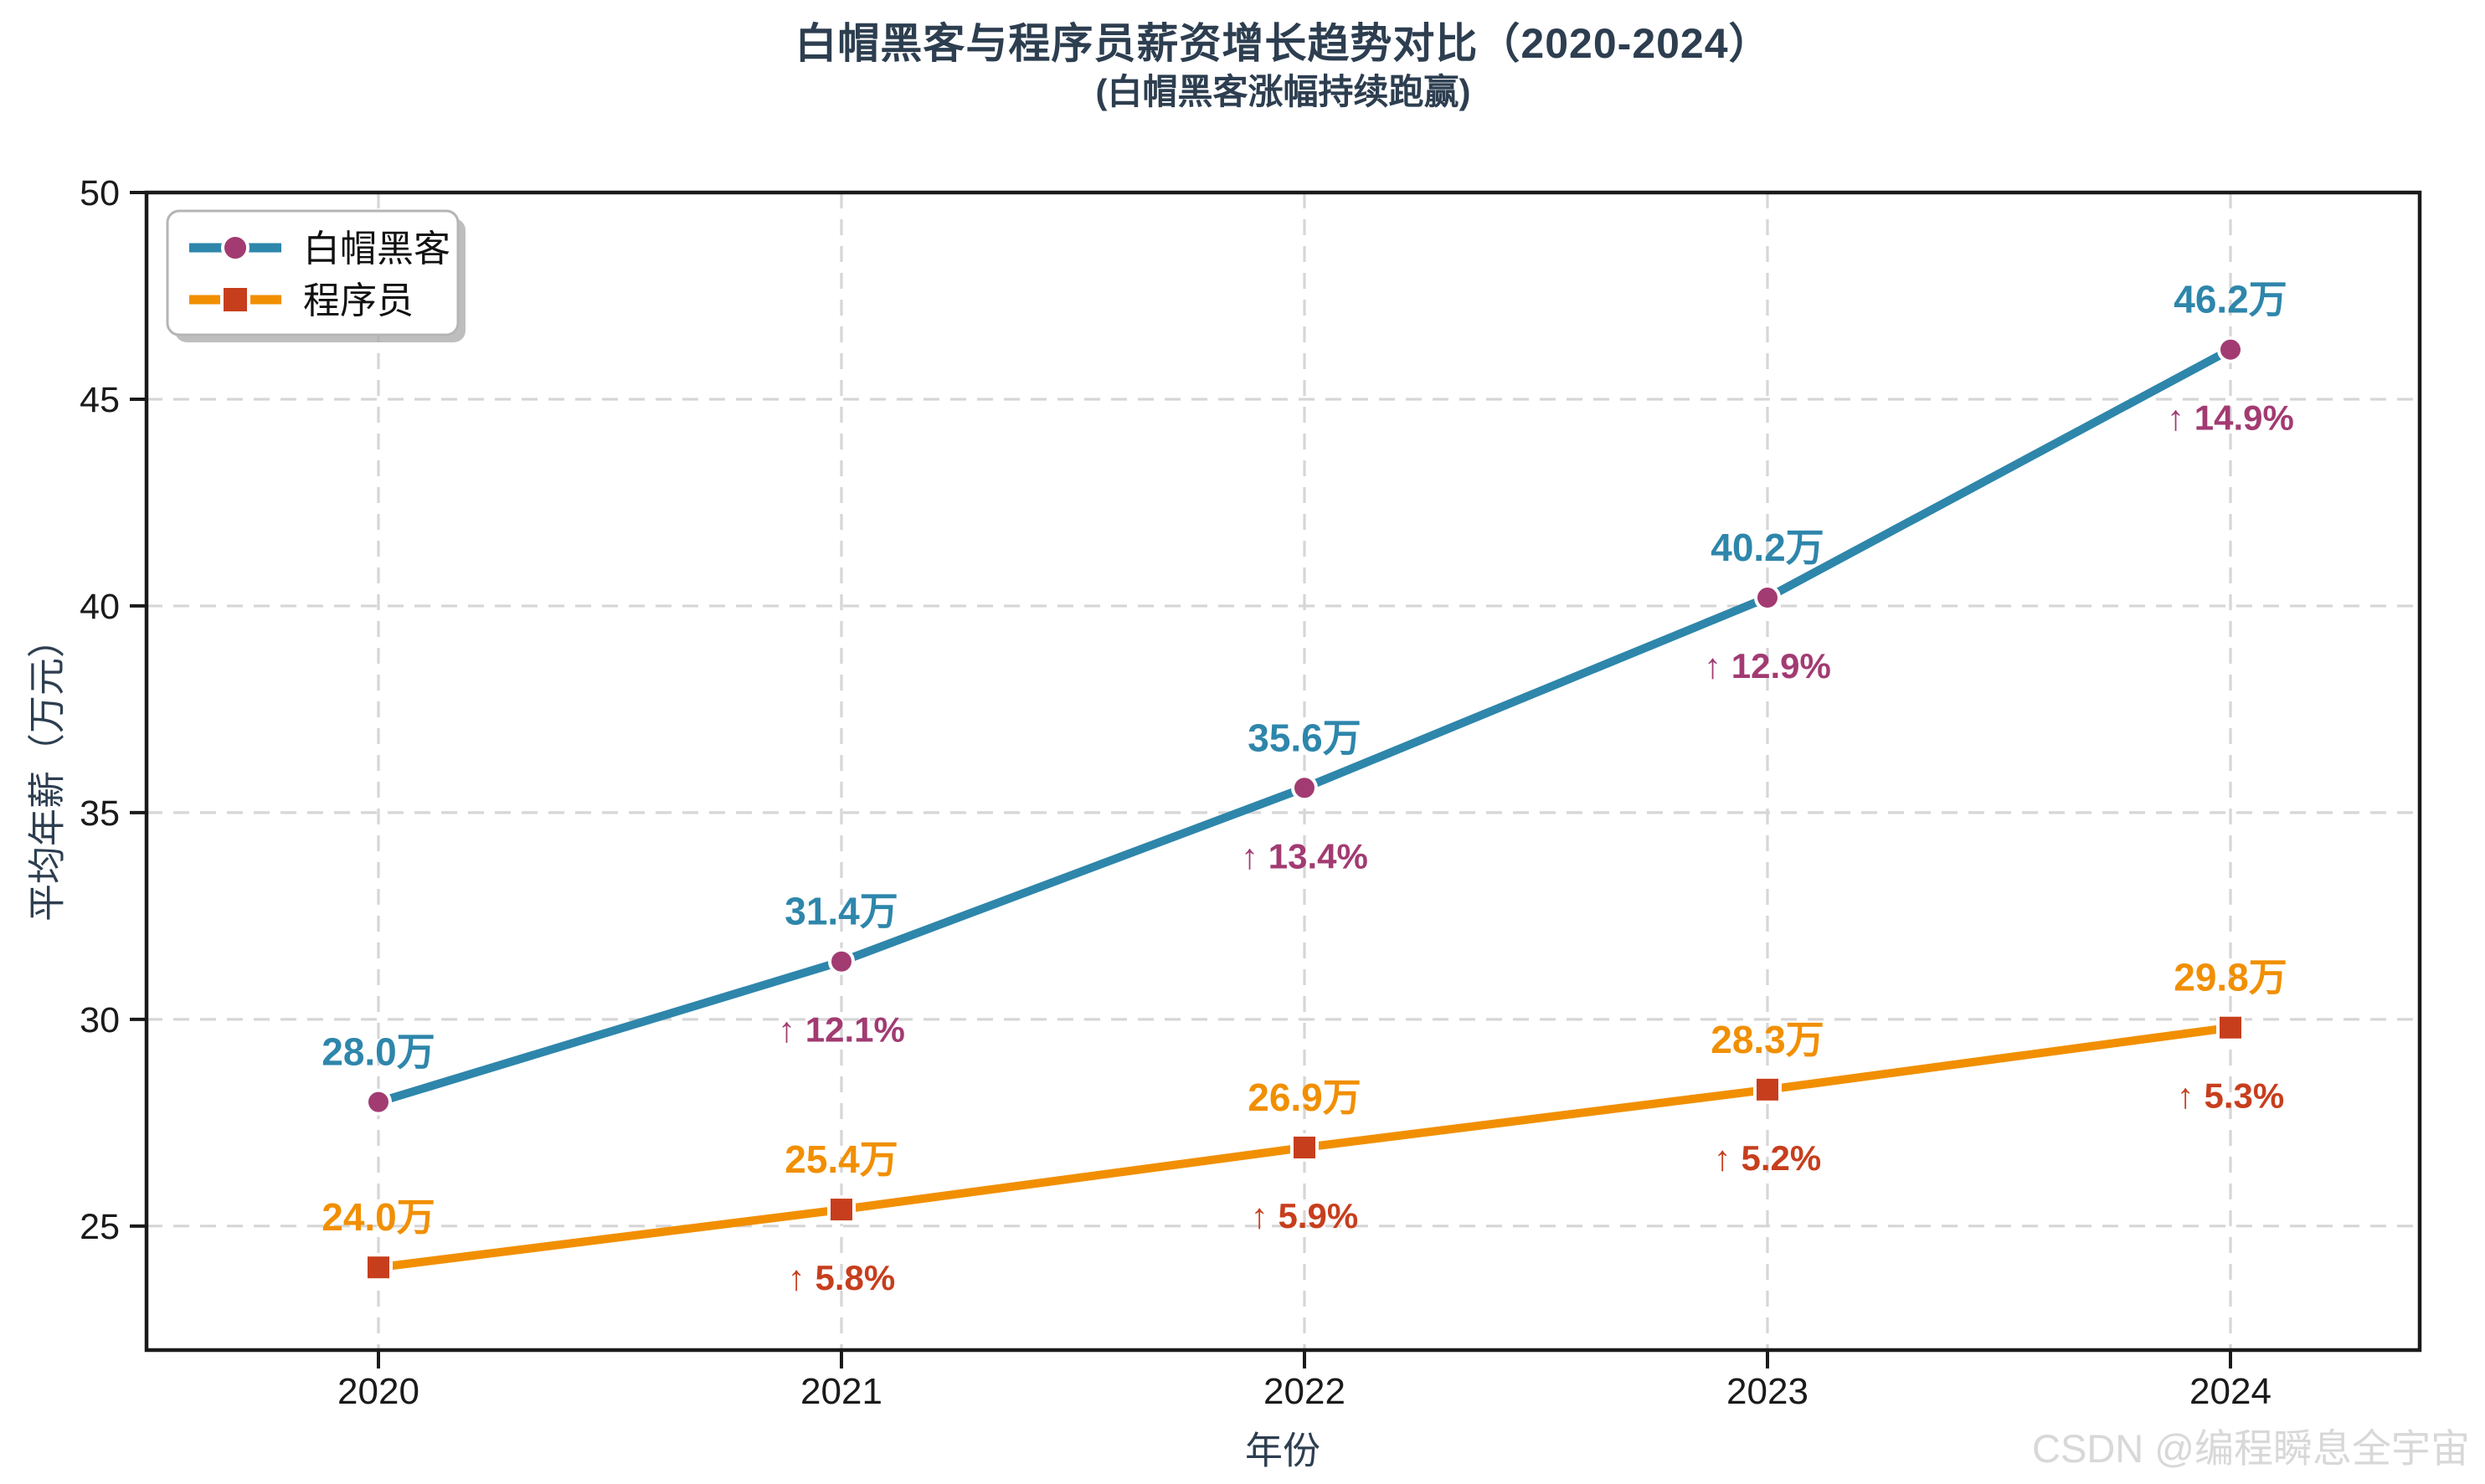 This screenshot has height=1484, width=2485. I want to click on value-label: 29.8万, so click(2230, 978).